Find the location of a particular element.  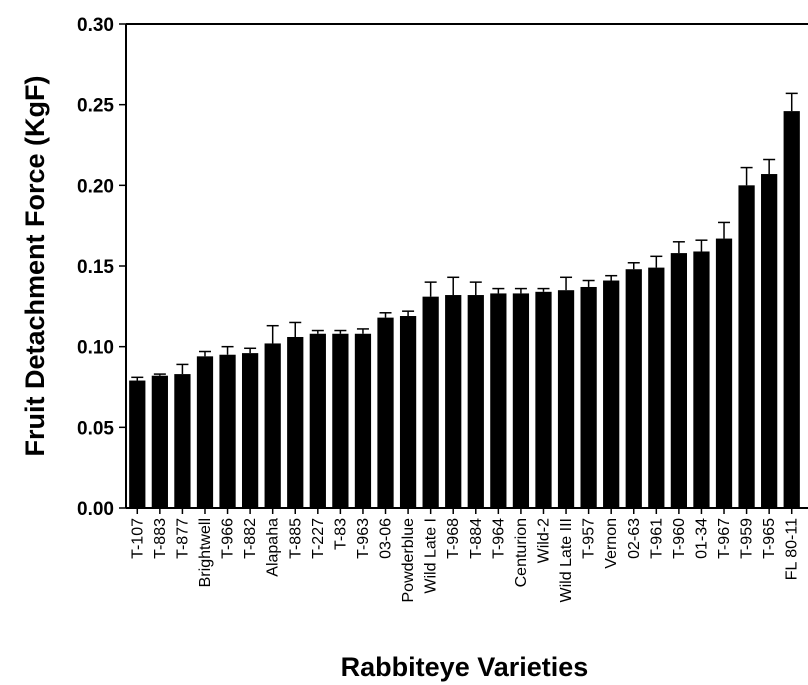

y-axis-title-group: Fruit Detachment Force (KgF) is located at coordinates (35, 265).